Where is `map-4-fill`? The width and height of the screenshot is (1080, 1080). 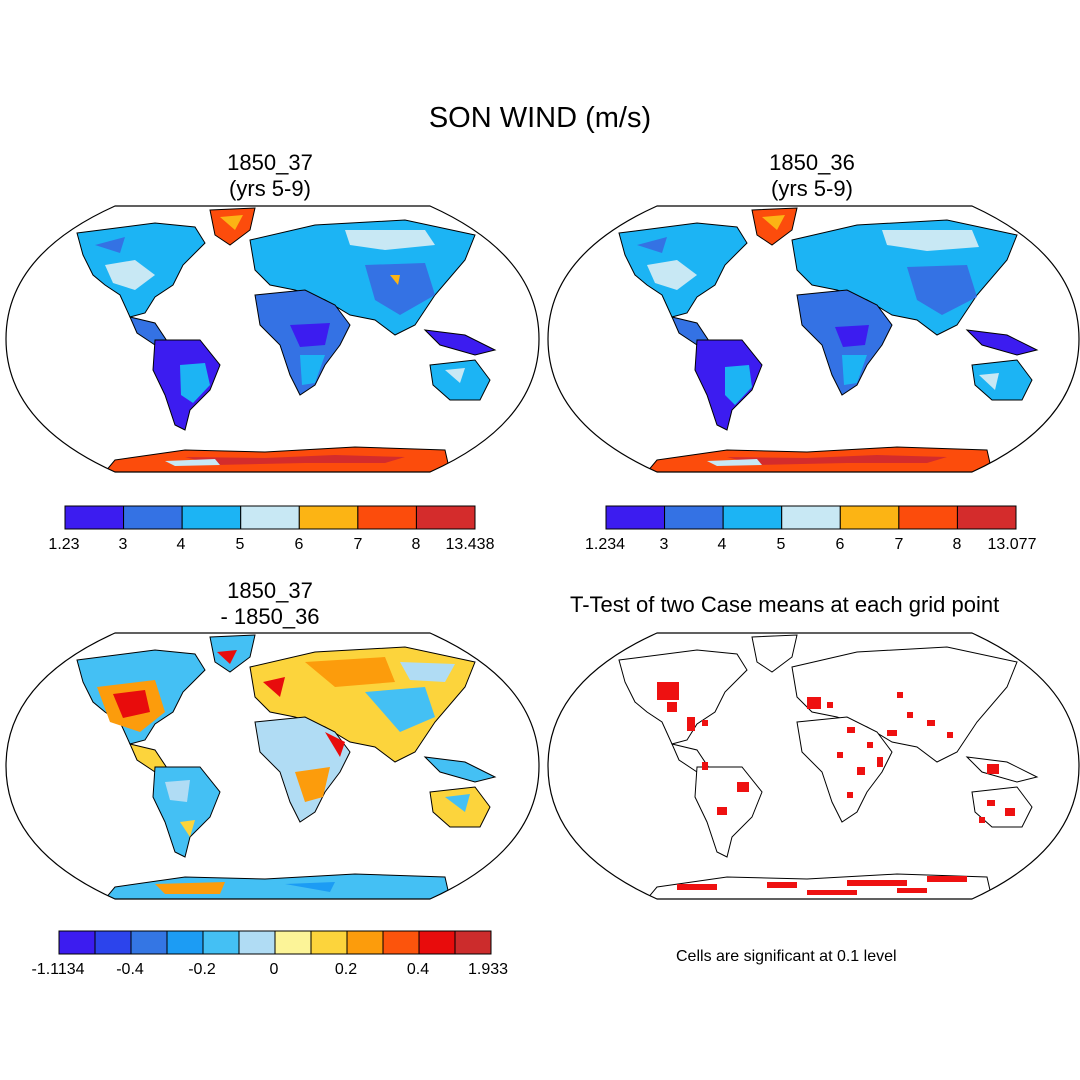
map-4-fill is located at coordinates (828, 766).